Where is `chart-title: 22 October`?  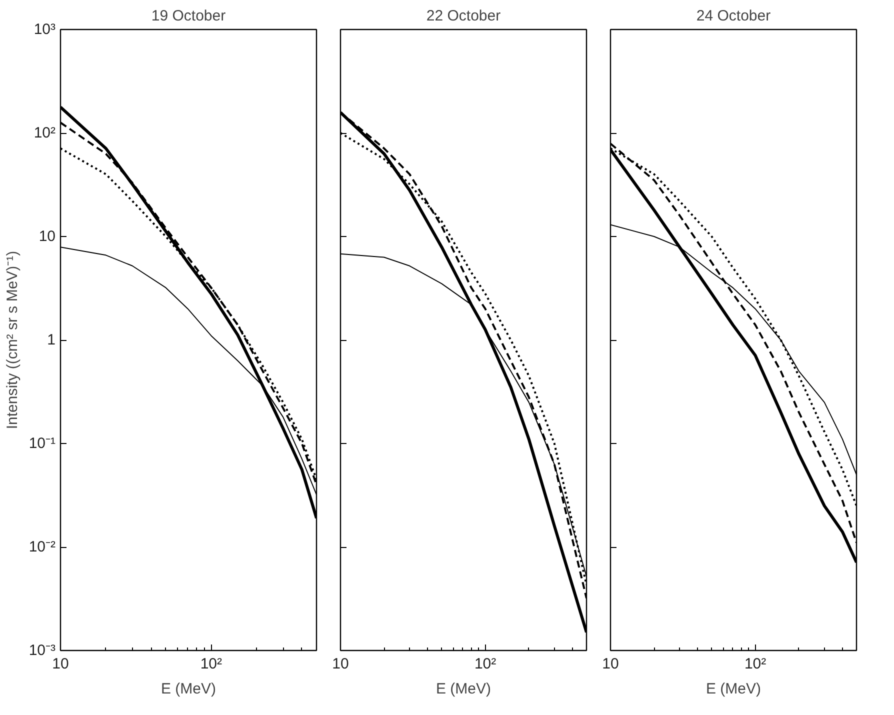 chart-title: 22 October is located at coordinates (463, 16).